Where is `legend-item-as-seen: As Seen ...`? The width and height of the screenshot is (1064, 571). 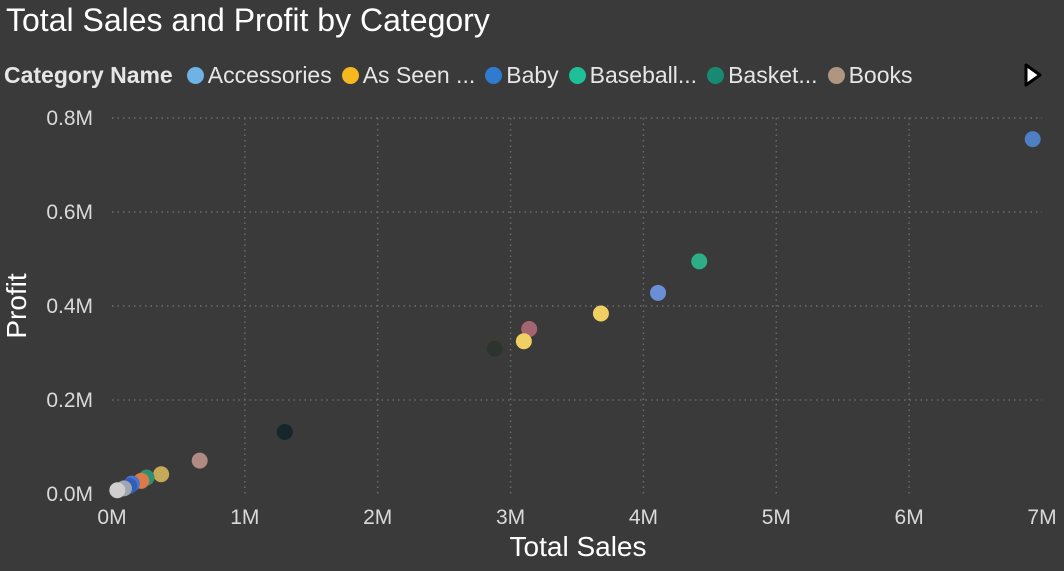 legend-item-as-seen: As Seen ... is located at coordinates (408, 75).